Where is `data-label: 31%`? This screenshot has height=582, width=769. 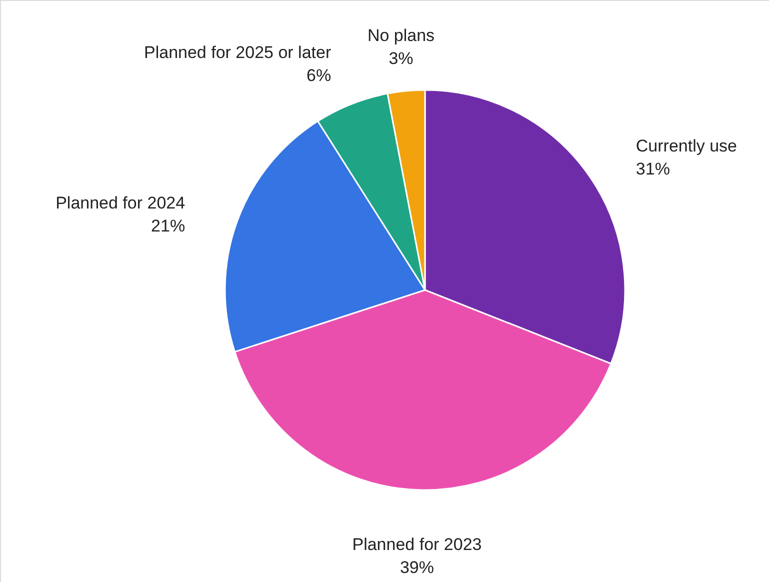
data-label: 31% is located at coordinates (653, 169).